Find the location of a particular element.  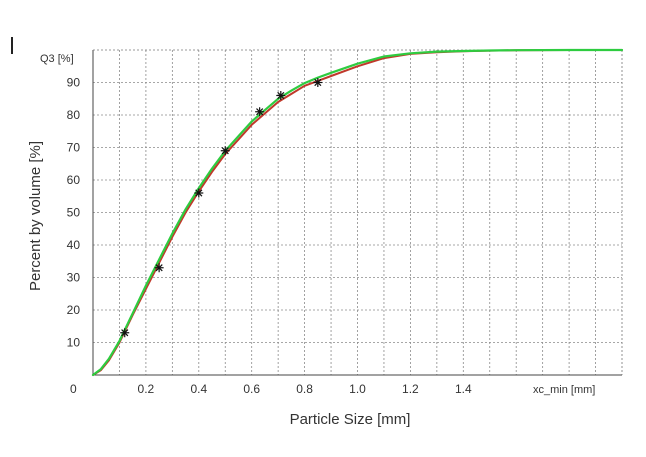

x-tick-label: 0.4 is located at coordinates (198, 389).